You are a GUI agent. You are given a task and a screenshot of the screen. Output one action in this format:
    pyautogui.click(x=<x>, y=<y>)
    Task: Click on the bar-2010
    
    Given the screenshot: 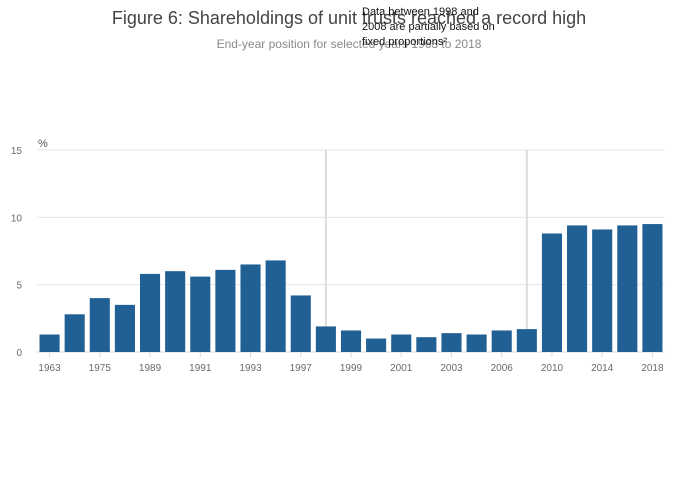 What is the action you would take?
    pyautogui.click(x=552, y=292)
    